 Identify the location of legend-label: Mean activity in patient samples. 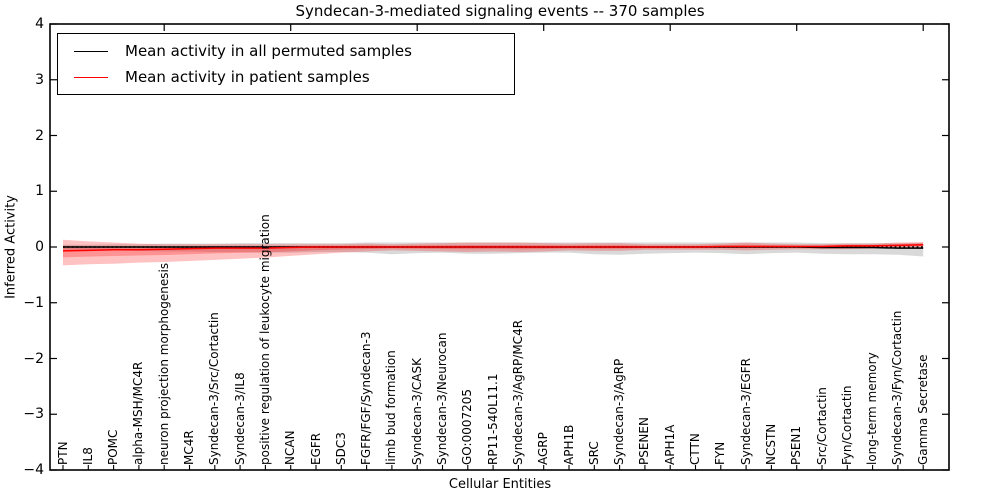
(247, 77).